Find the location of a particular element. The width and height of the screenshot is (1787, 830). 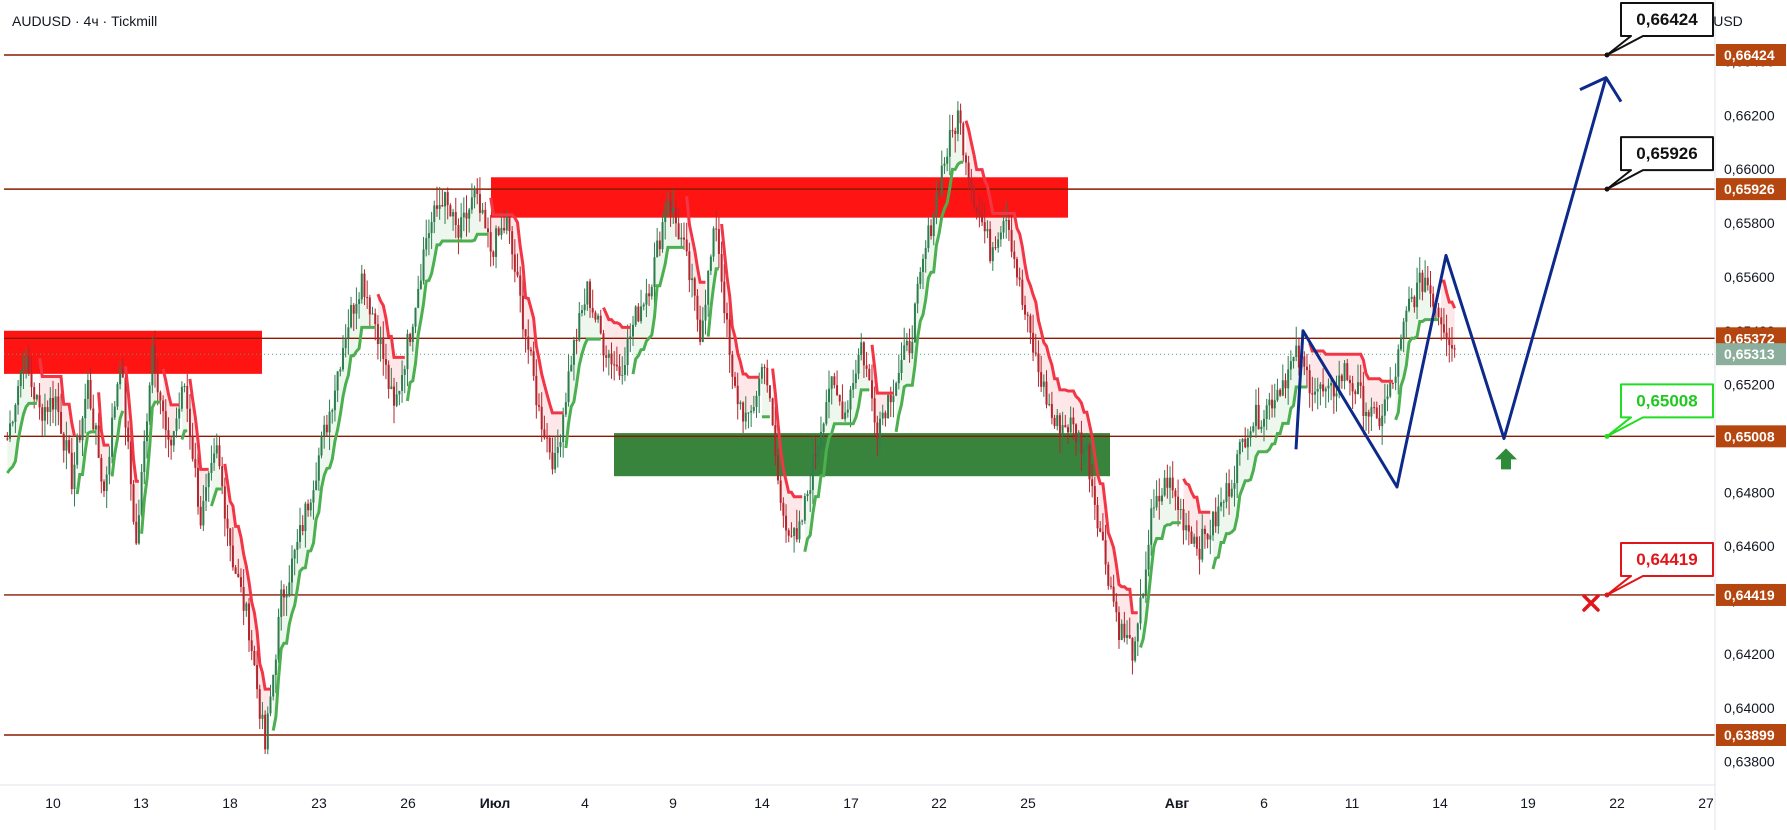

projection-zigzag is located at coordinates (1451, 283).